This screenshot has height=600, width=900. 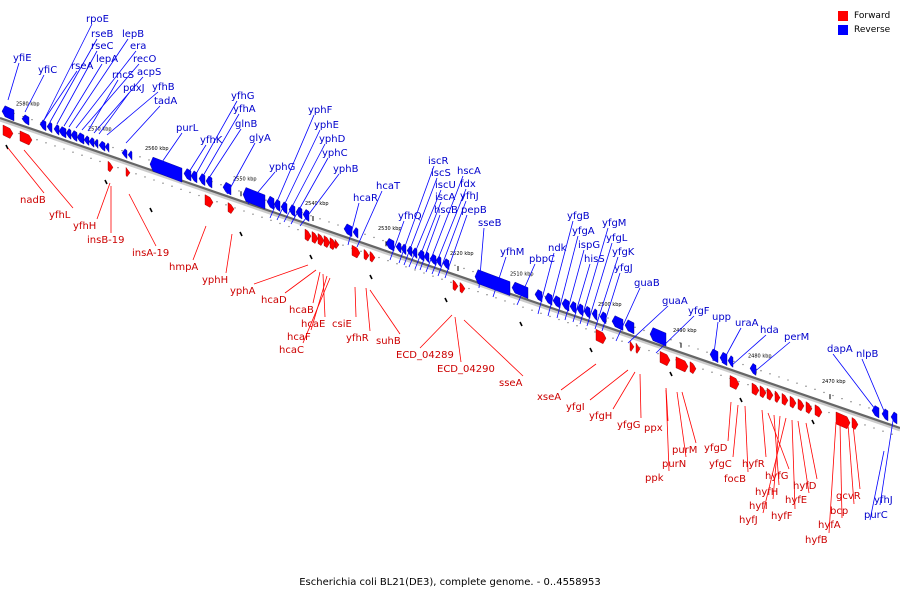 What do you see at coordinates (777, 476) in the screenshot?
I see `forward-gene-label: hyfG` at bounding box center [777, 476].